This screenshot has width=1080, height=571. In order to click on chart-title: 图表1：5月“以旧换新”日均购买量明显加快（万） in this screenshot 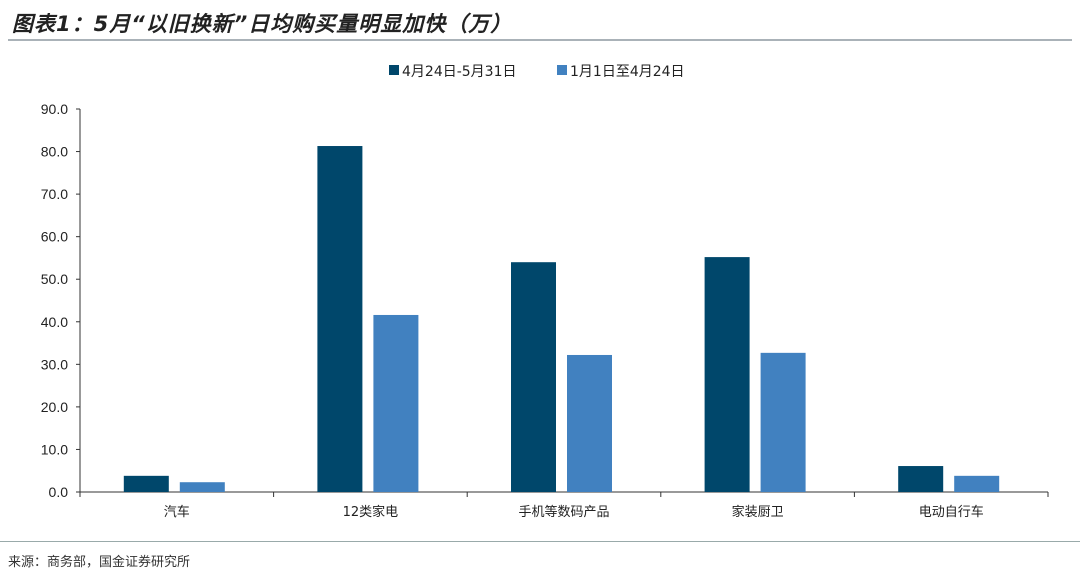, I will do `click(262, 24)`.